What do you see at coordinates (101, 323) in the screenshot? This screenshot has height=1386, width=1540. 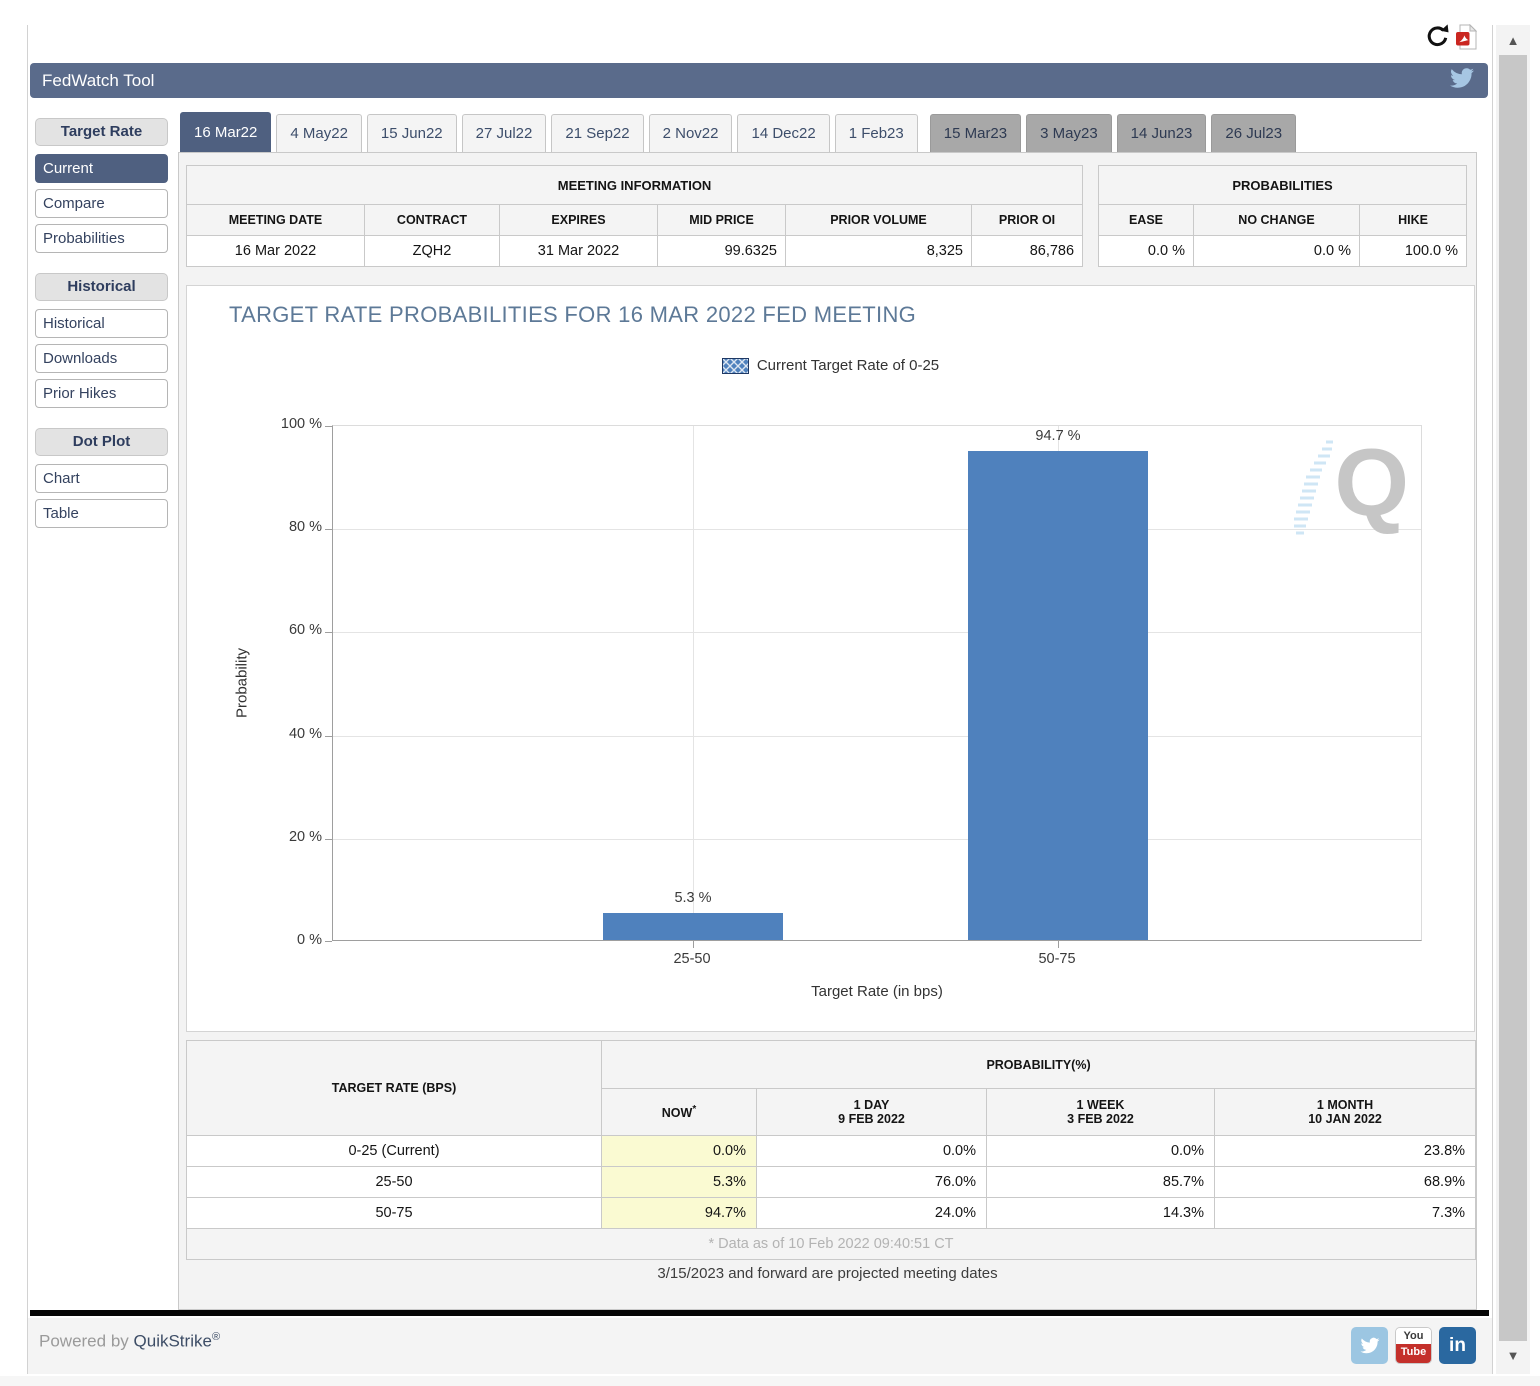 I see `sidebar-item-historical: Historical` at bounding box center [101, 323].